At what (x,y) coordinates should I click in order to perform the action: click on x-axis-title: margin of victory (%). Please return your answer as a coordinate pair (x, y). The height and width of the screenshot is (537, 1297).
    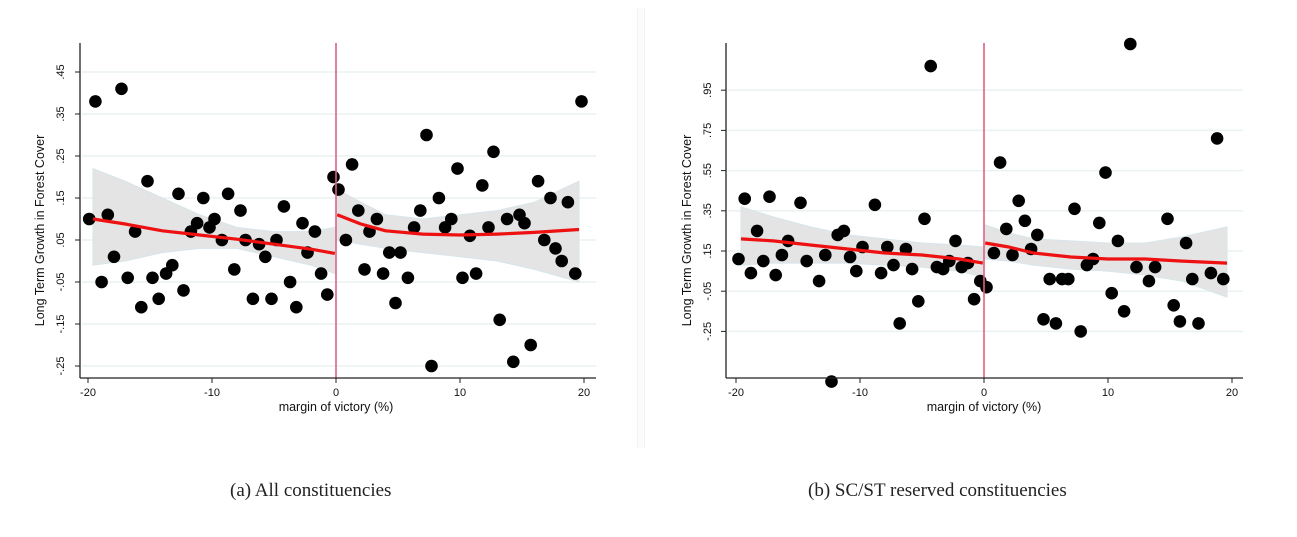
    Looking at the image, I should click on (984, 407).